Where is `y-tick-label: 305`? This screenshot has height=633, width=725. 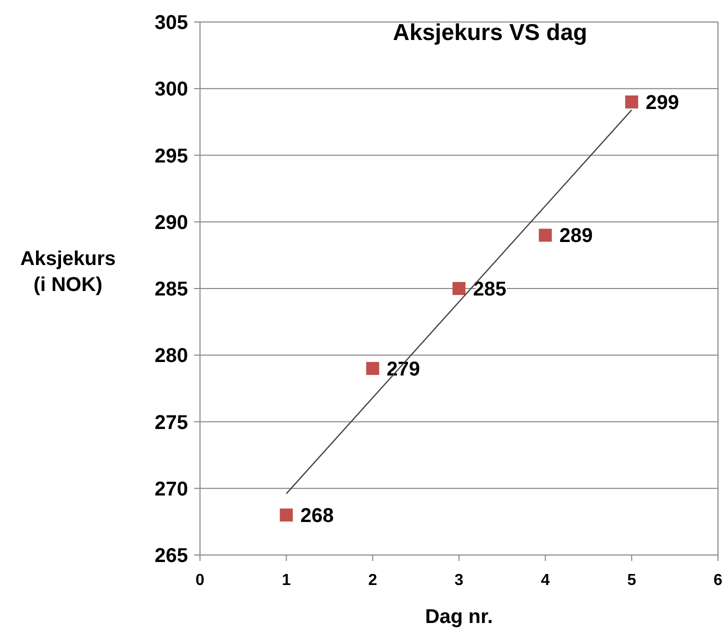 y-tick-label: 305 is located at coordinates (171, 23).